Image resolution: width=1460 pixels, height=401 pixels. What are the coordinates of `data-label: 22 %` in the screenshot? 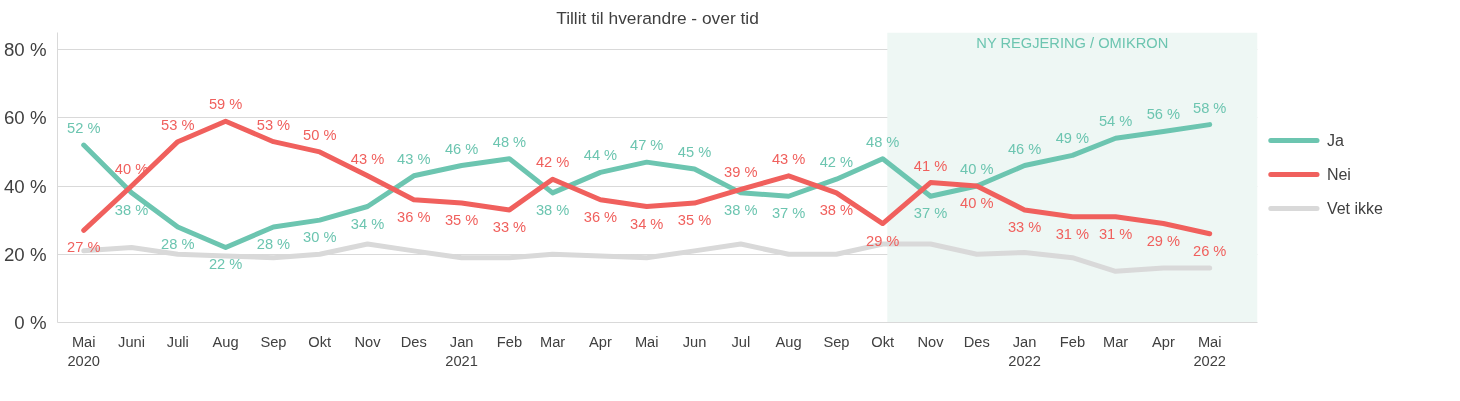 It's located at (225, 264).